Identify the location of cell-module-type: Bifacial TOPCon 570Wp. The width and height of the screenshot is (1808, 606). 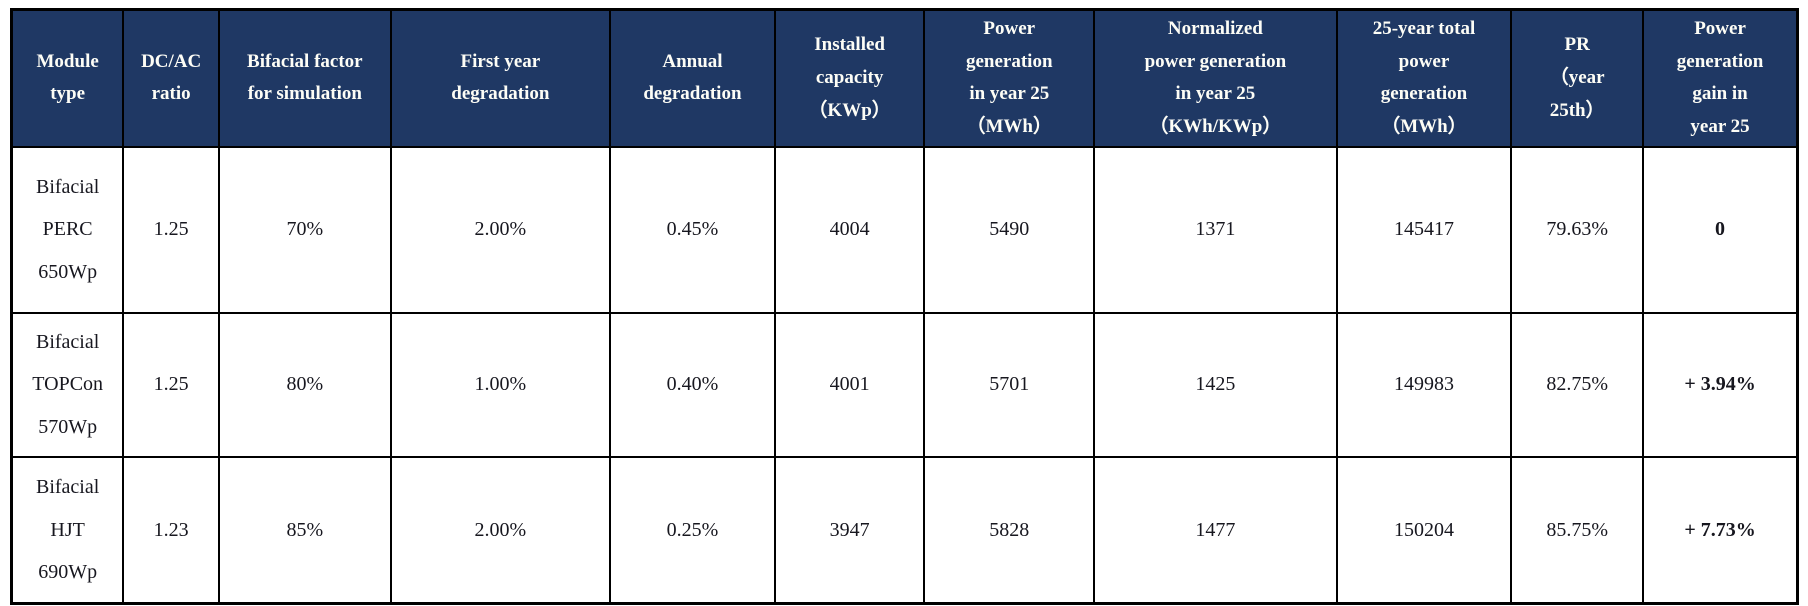
(67, 384).